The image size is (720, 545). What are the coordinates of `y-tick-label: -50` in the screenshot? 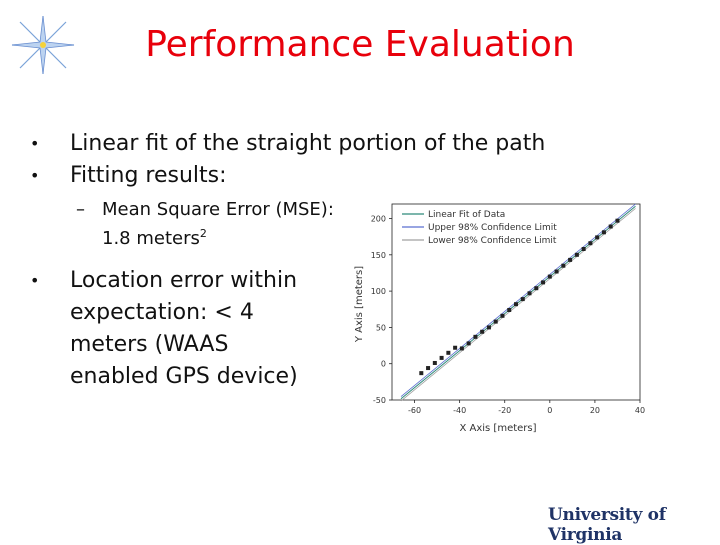 It's located at (379, 400).